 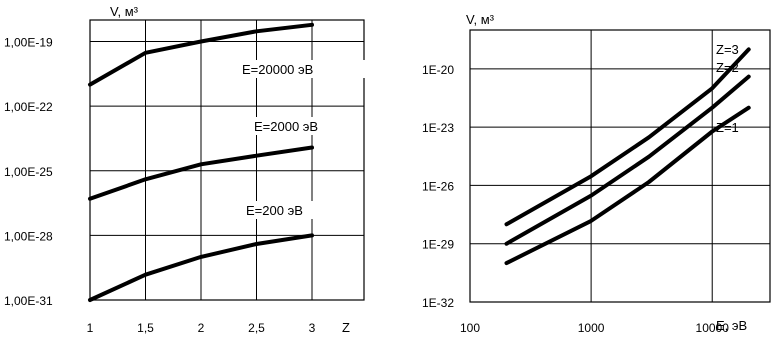 What do you see at coordinates (713, 328) in the screenshot?
I see `right-x-tick-label: 10000` at bounding box center [713, 328].